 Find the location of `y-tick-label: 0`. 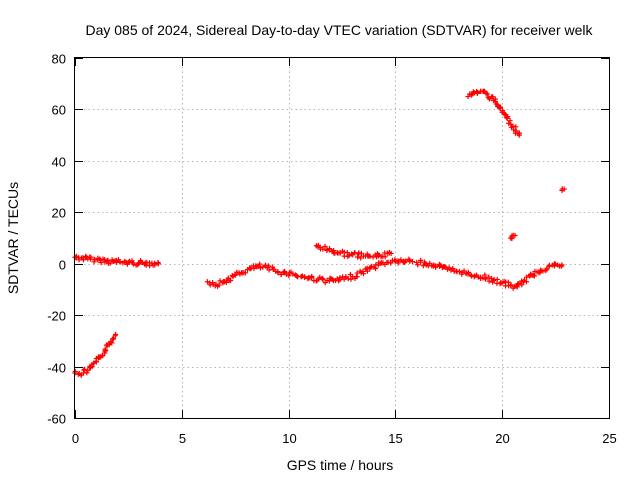

y-tick-label: 0 is located at coordinates (62, 265).